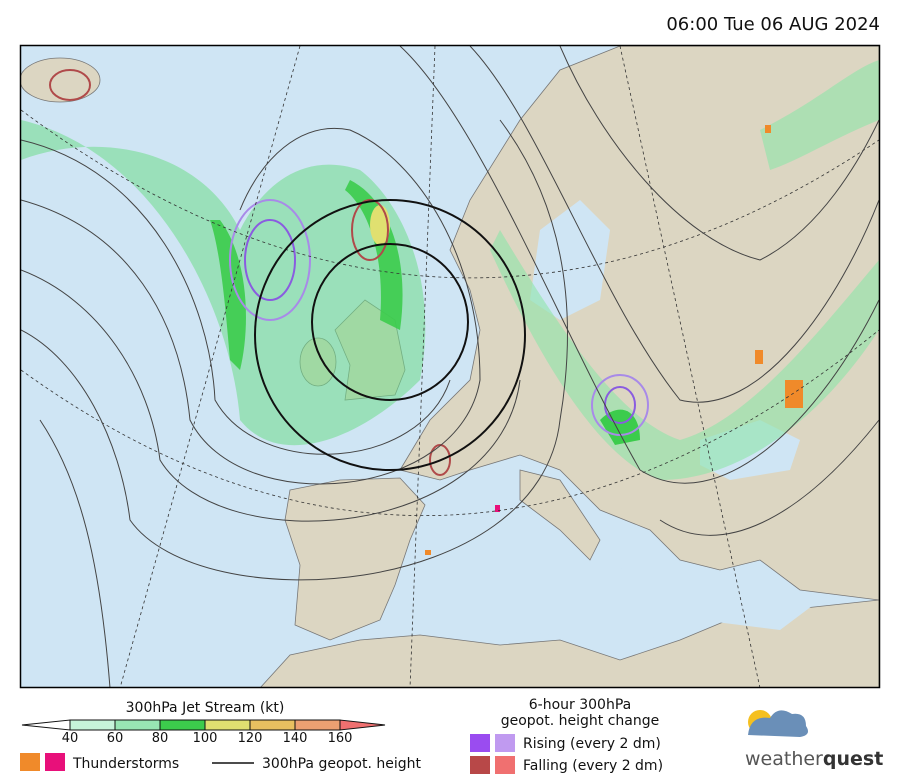 Image resolution: width=900 pixels, height=784 pixels. What do you see at coordinates (592, 744) in the screenshot?
I see `rising-label: Rising (every 2 dm)` at bounding box center [592, 744].